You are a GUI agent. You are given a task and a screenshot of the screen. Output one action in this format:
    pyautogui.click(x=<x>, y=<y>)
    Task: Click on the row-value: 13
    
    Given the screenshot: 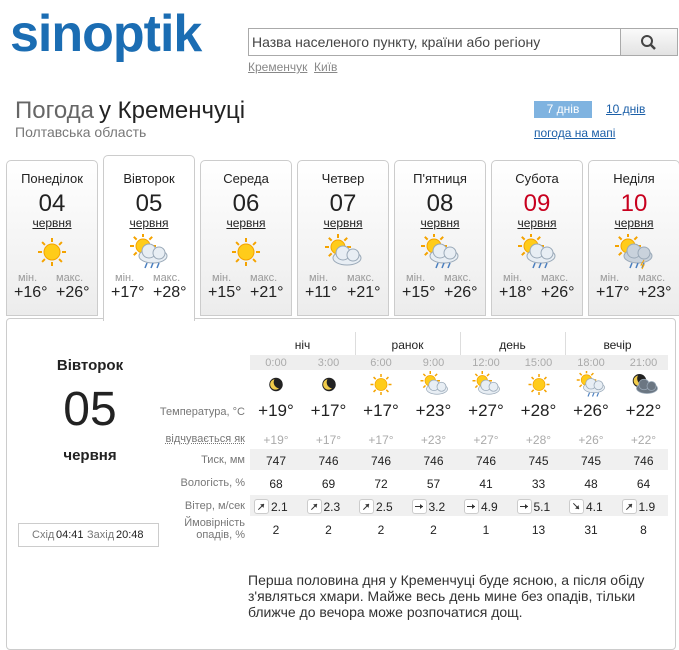 What is the action you would take?
    pyautogui.click(x=538, y=530)
    